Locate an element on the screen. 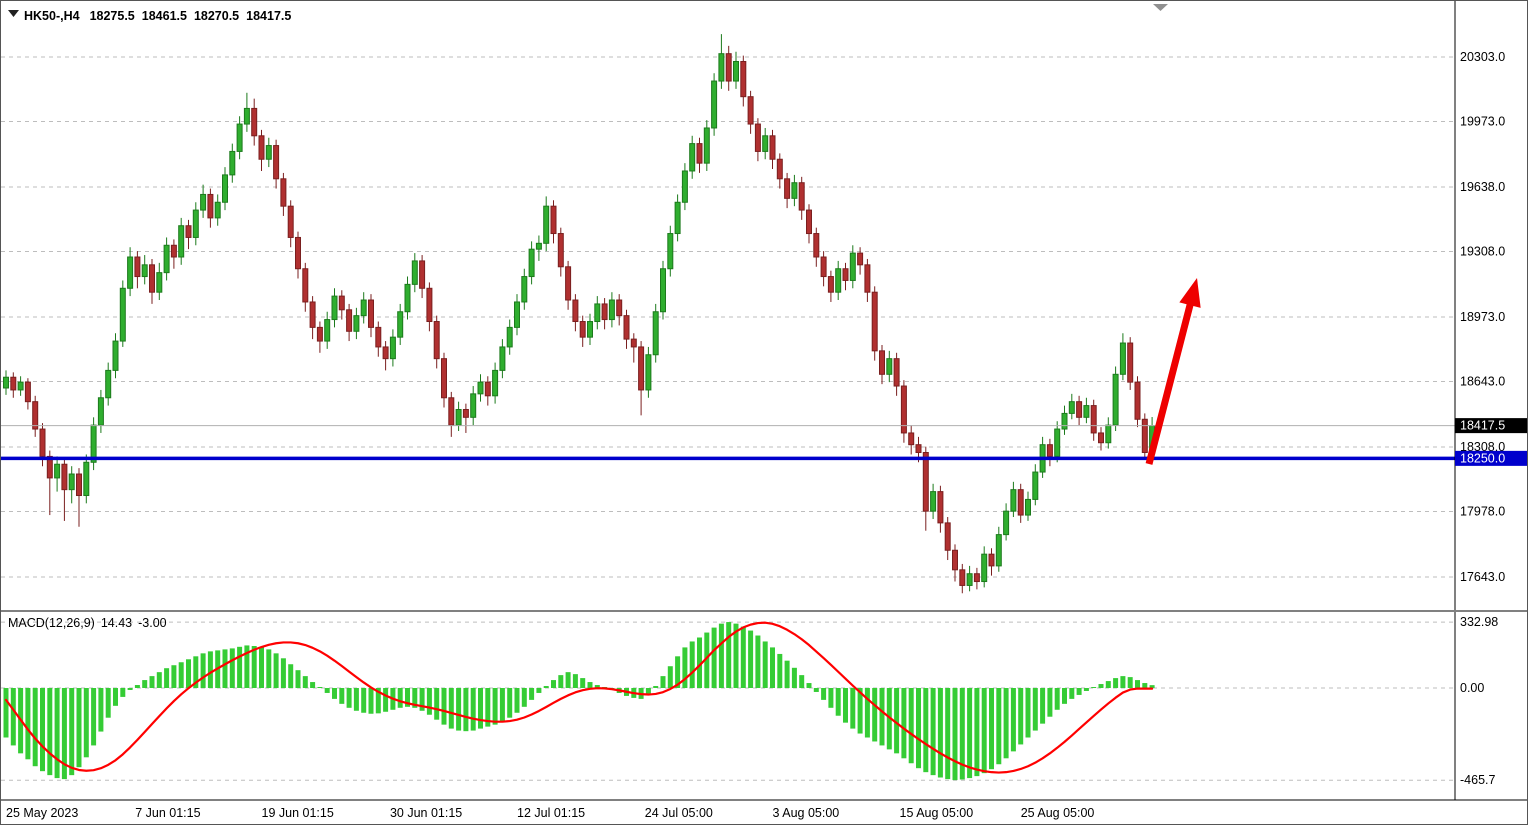  ohlc-low: 18270.5 is located at coordinates (216, 16).